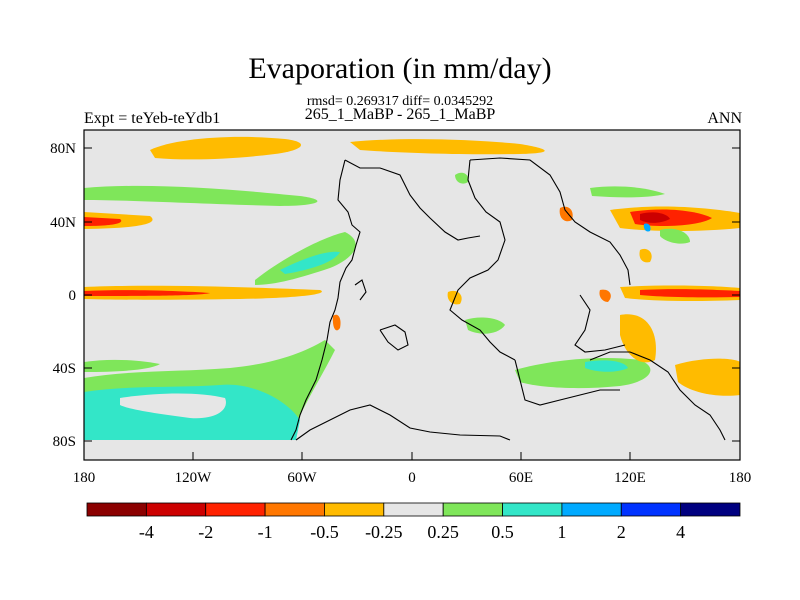 Image resolution: width=800 pixels, height=600 pixels. I want to click on colorbar-label: -1, so click(265, 532).